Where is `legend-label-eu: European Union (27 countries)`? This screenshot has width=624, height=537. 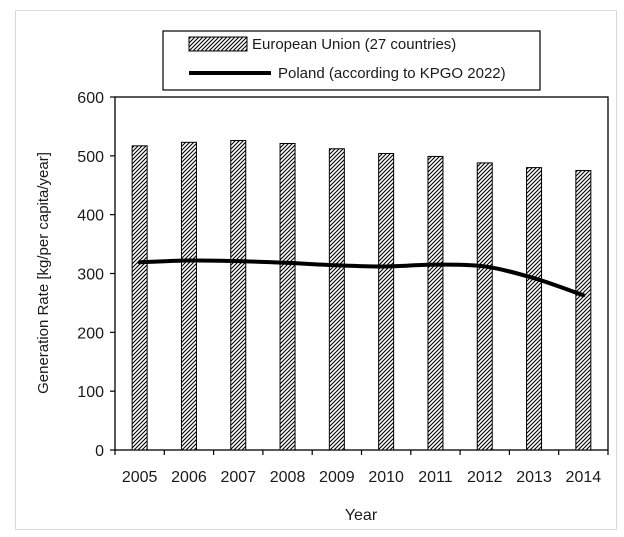 legend-label-eu: European Union (27 countries) is located at coordinates (354, 44).